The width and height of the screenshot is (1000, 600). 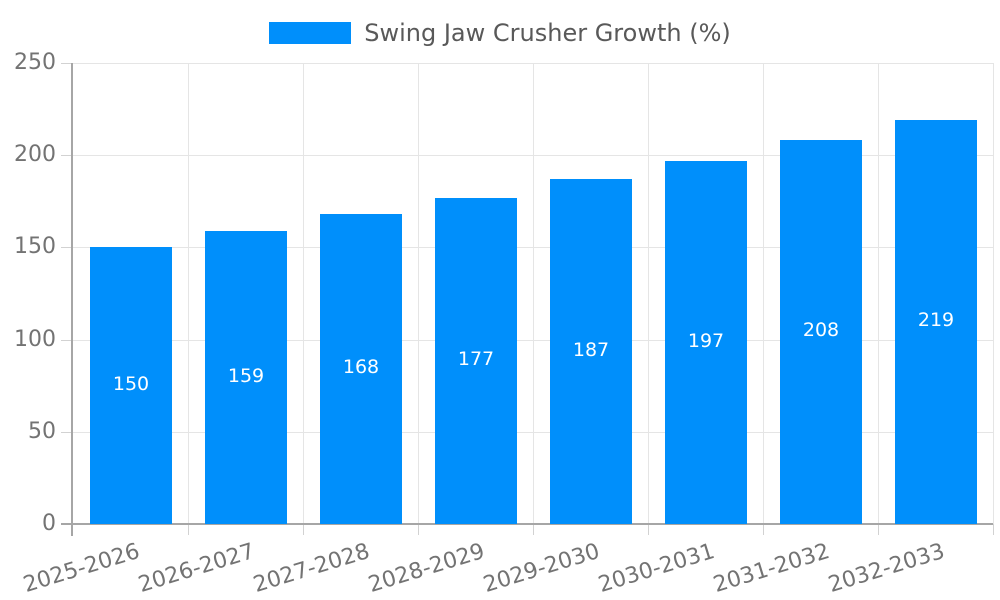 I want to click on y-axis-tick-label: 100, so click(x=35, y=339).